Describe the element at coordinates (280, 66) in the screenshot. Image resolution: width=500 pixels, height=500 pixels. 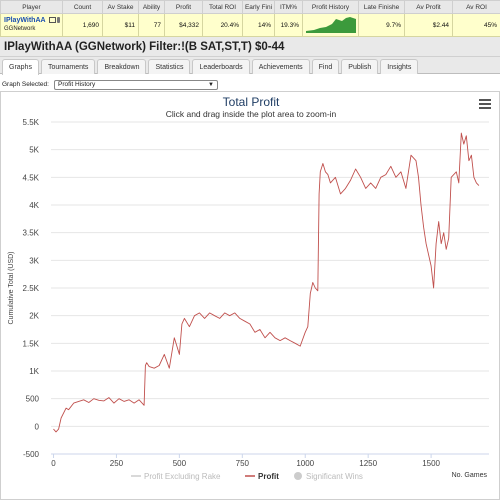
I see `tab-achievements: Achievements` at that location.